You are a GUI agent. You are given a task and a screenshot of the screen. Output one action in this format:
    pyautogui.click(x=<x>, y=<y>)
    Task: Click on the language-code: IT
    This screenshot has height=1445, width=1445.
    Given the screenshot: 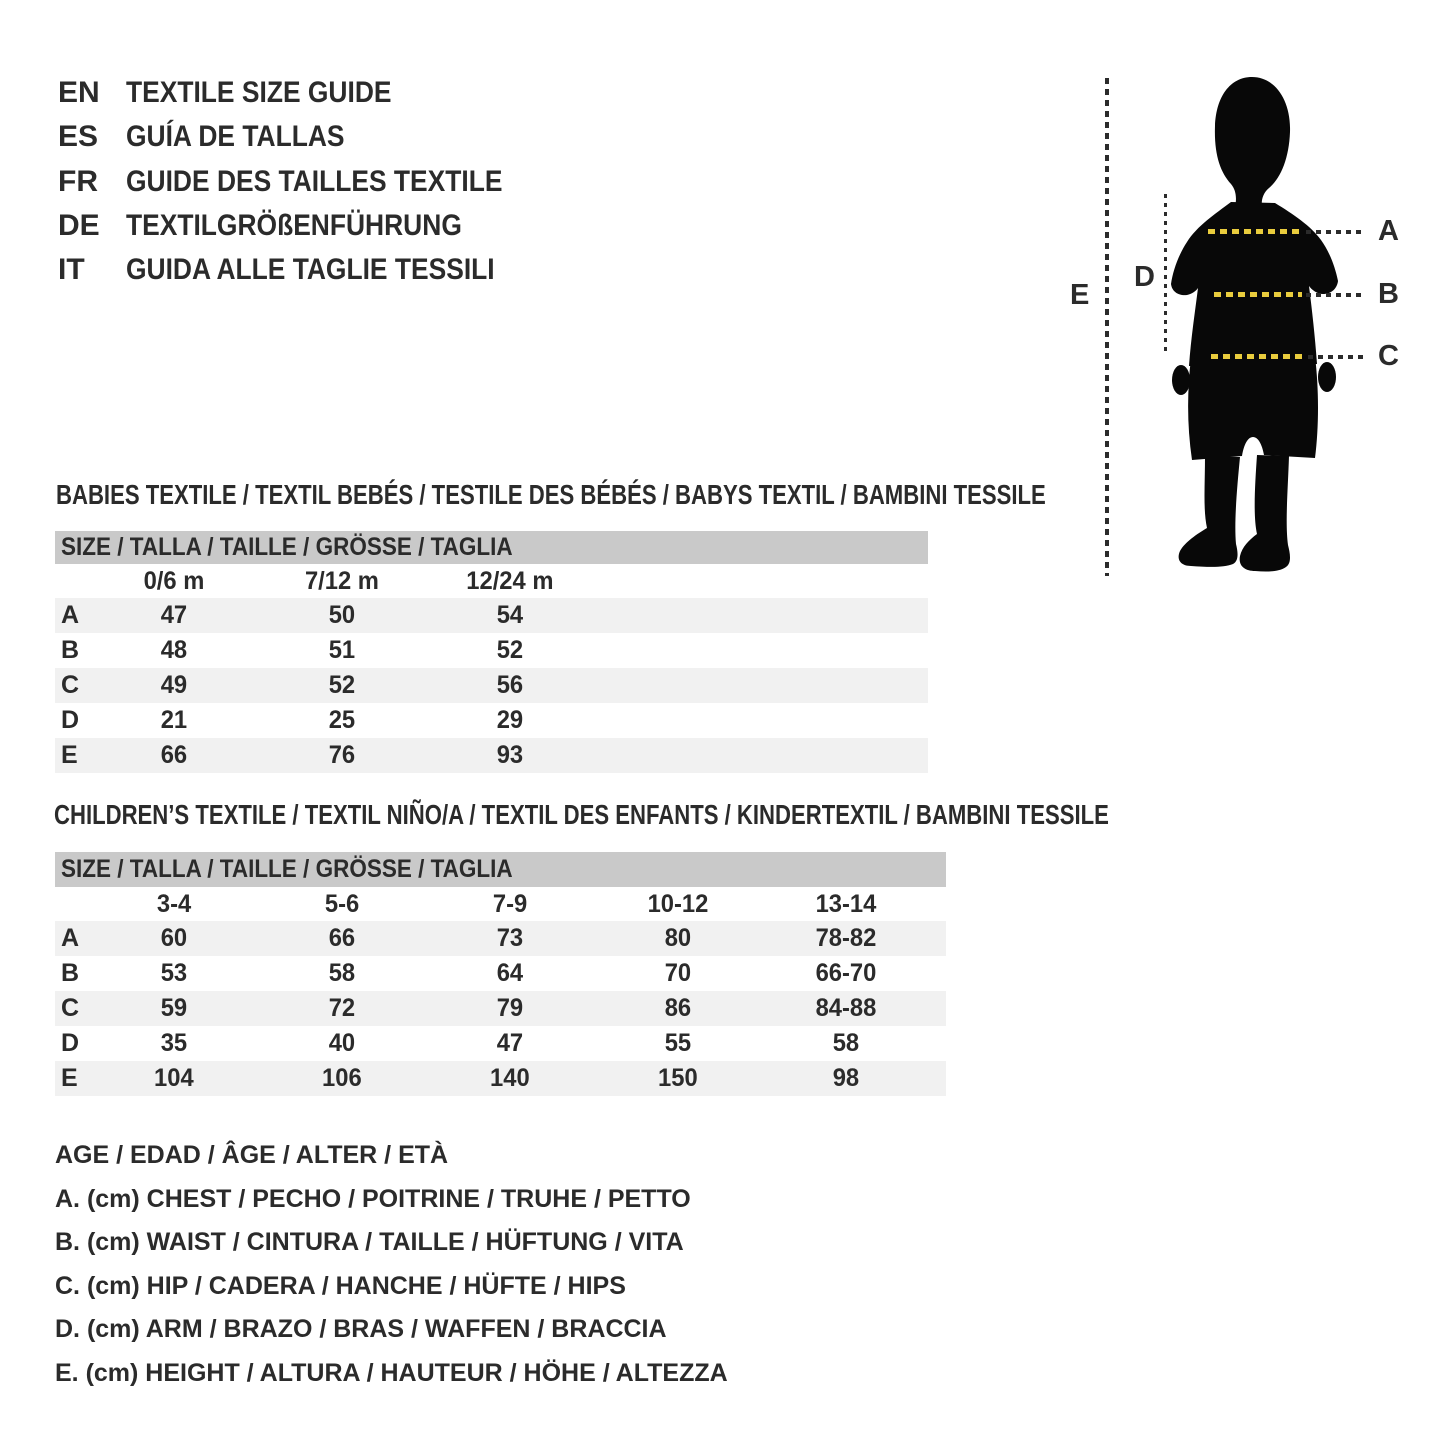 What is the action you would take?
    pyautogui.click(x=71, y=270)
    